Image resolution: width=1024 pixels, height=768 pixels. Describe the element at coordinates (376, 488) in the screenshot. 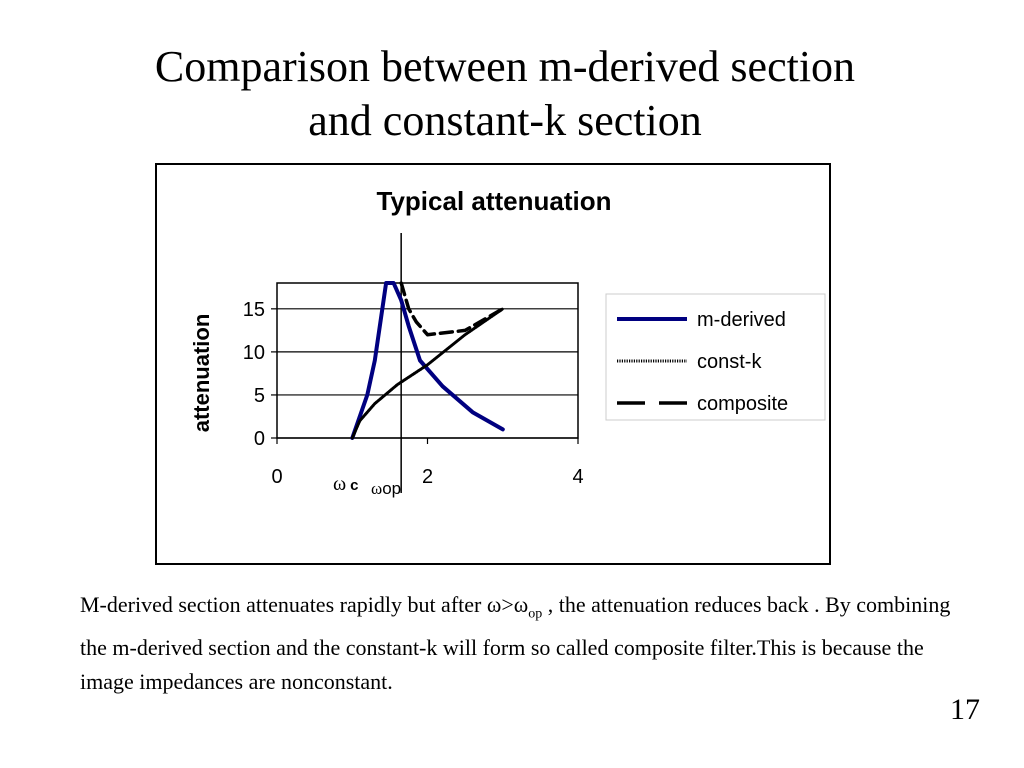

I see `omega-op-symbol: ω` at that location.